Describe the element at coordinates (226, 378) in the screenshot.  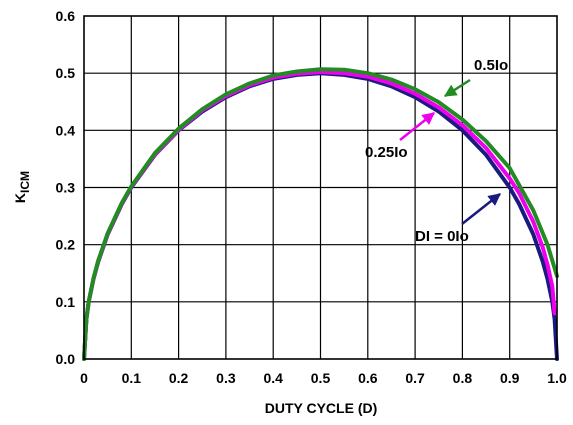
I see `x-tick-label-3: 0.3` at that location.